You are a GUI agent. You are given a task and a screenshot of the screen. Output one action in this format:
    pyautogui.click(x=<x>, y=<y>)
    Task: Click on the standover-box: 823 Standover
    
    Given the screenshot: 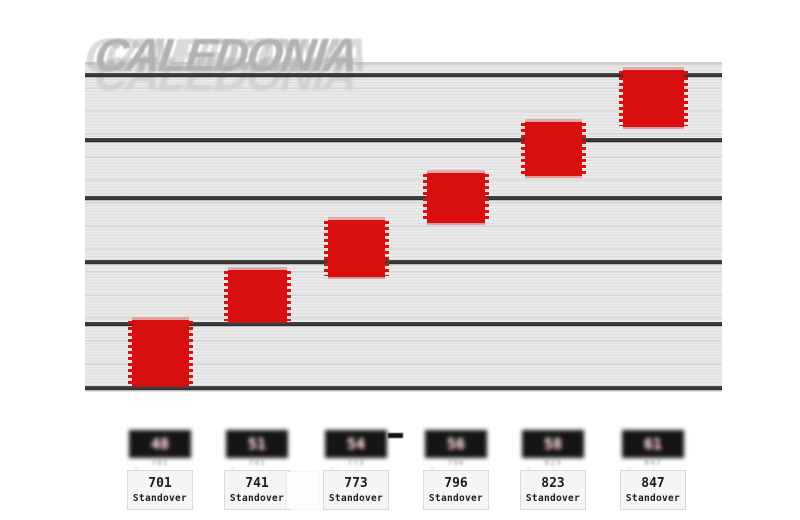 What is the action you would take?
    pyautogui.click(x=553, y=490)
    